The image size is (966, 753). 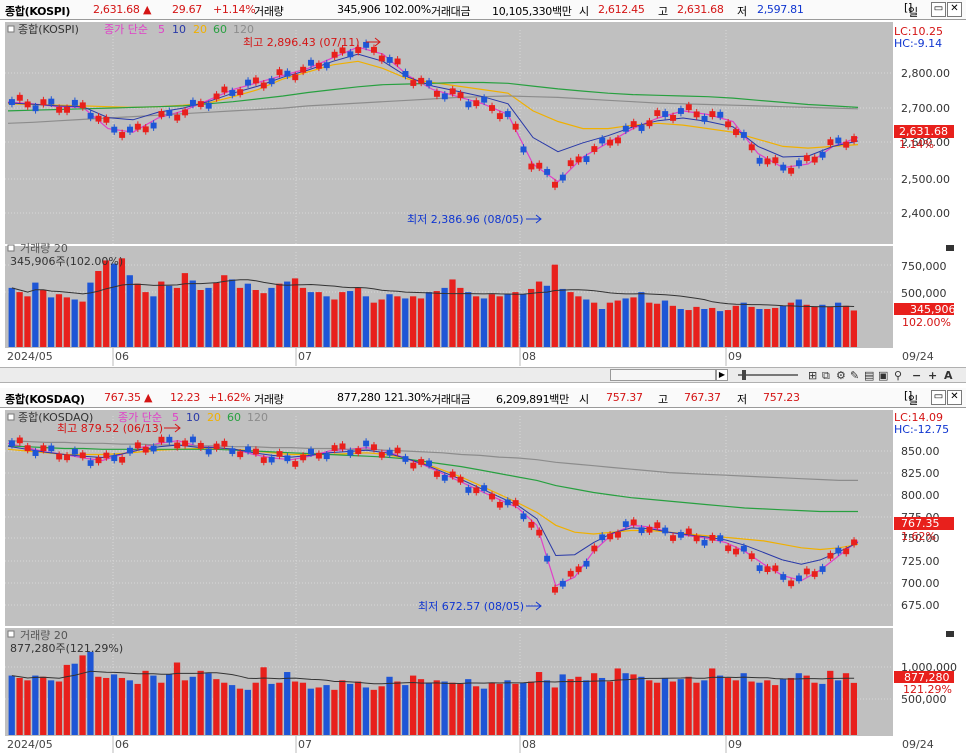 What do you see at coordinates (175, 417) in the screenshot?
I see `legend-ma5: 5` at bounding box center [175, 417].